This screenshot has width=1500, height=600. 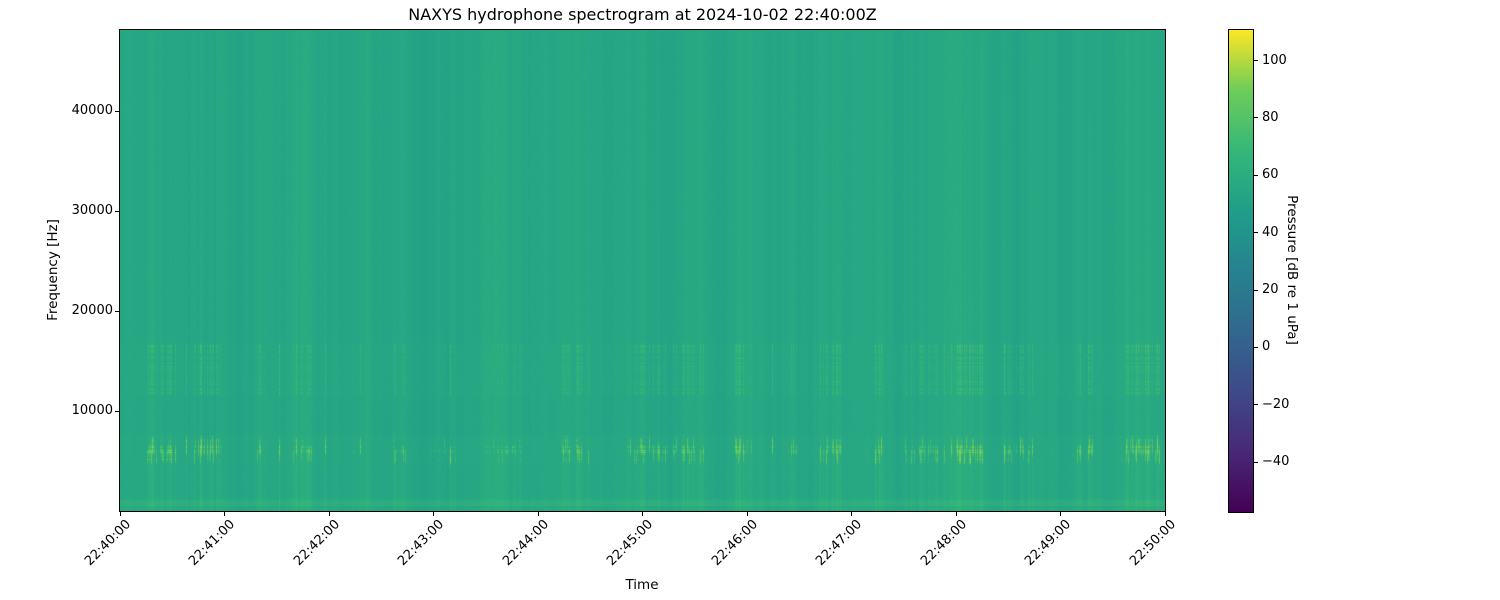 What do you see at coordinates (1152, 543) in the screenshot?
I see `x-tick-label: 22:50:00` at bounding box center [1152, 543].